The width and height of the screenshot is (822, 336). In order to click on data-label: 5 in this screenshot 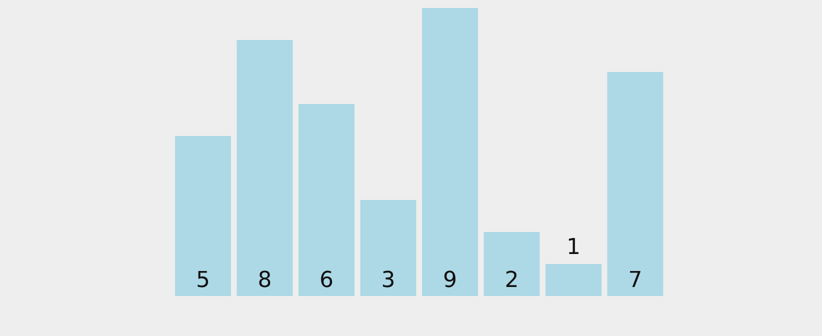, I will do `click(203, 280)`.